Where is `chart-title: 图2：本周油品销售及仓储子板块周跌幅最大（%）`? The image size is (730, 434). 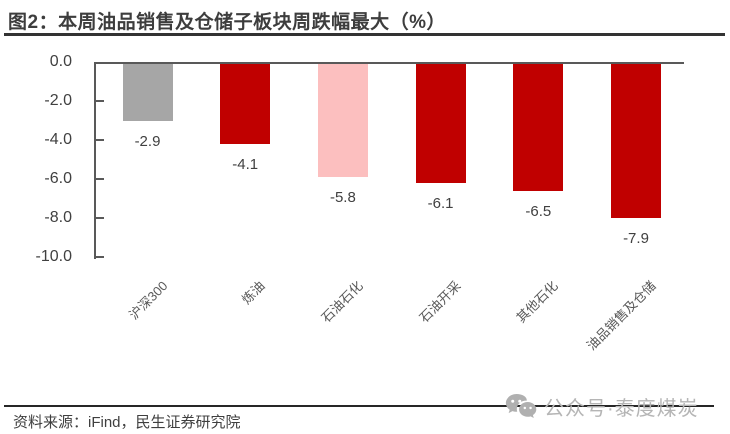 chart-title: 图2：本周油品销售及仓储子板块周跌幅最大（%） is located at coordinates (227, 22).